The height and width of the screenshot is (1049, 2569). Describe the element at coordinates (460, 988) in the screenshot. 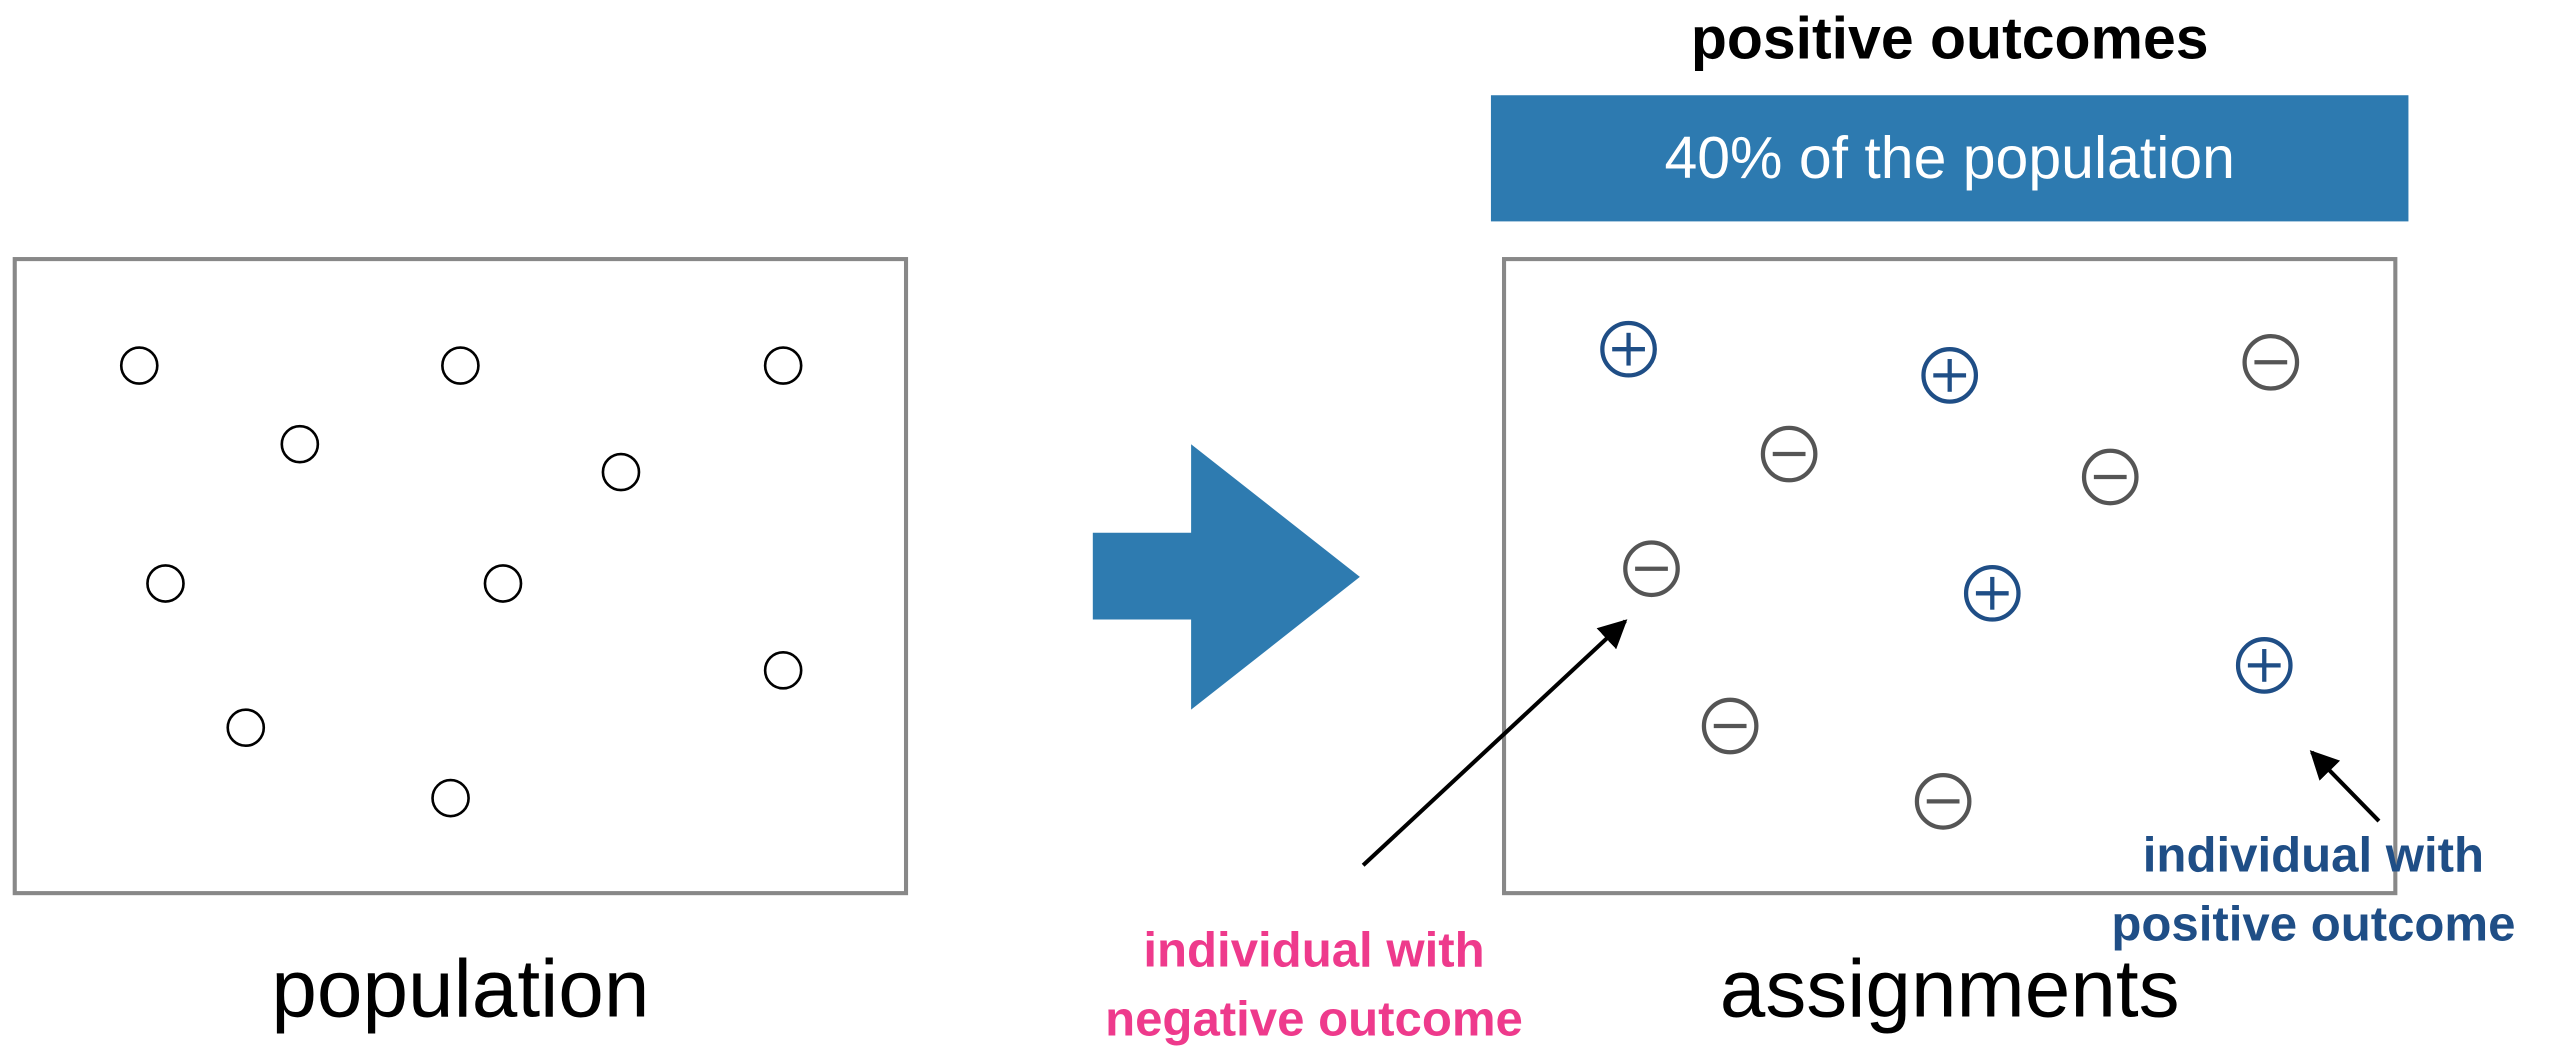

I see `population-label: population` at that location.